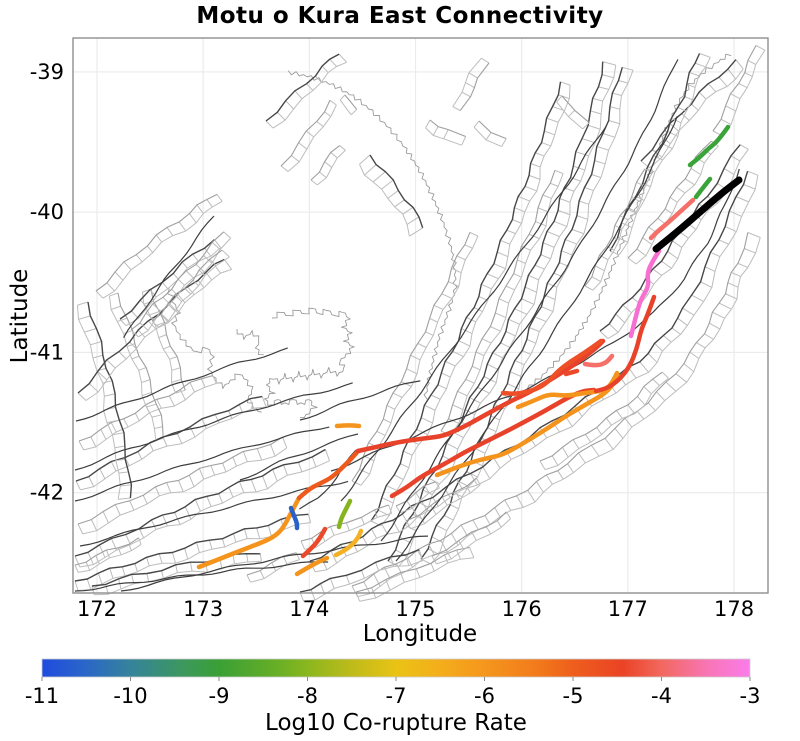 The image size is (800, 741). Describe the element at coordinates (294, 518) in the screenshot. I see `trace-blue` at that location.